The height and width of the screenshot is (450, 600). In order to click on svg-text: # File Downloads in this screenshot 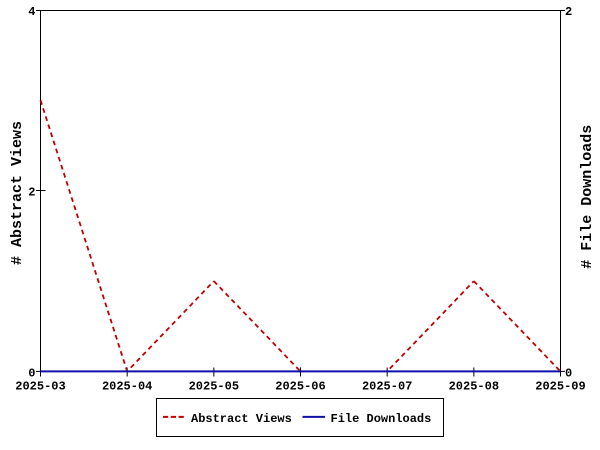, I will do `click(587, 197)`.